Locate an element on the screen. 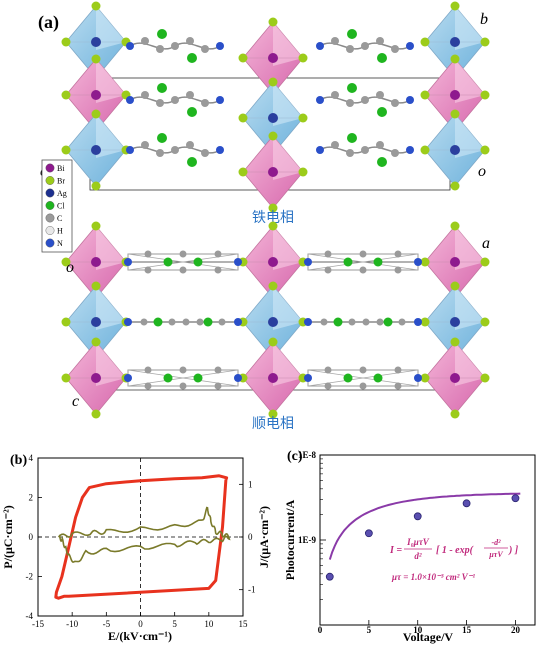 The width and height of the screenshot is (547, 648). panel-c-label: (c) is located at coordinates (295, 456).